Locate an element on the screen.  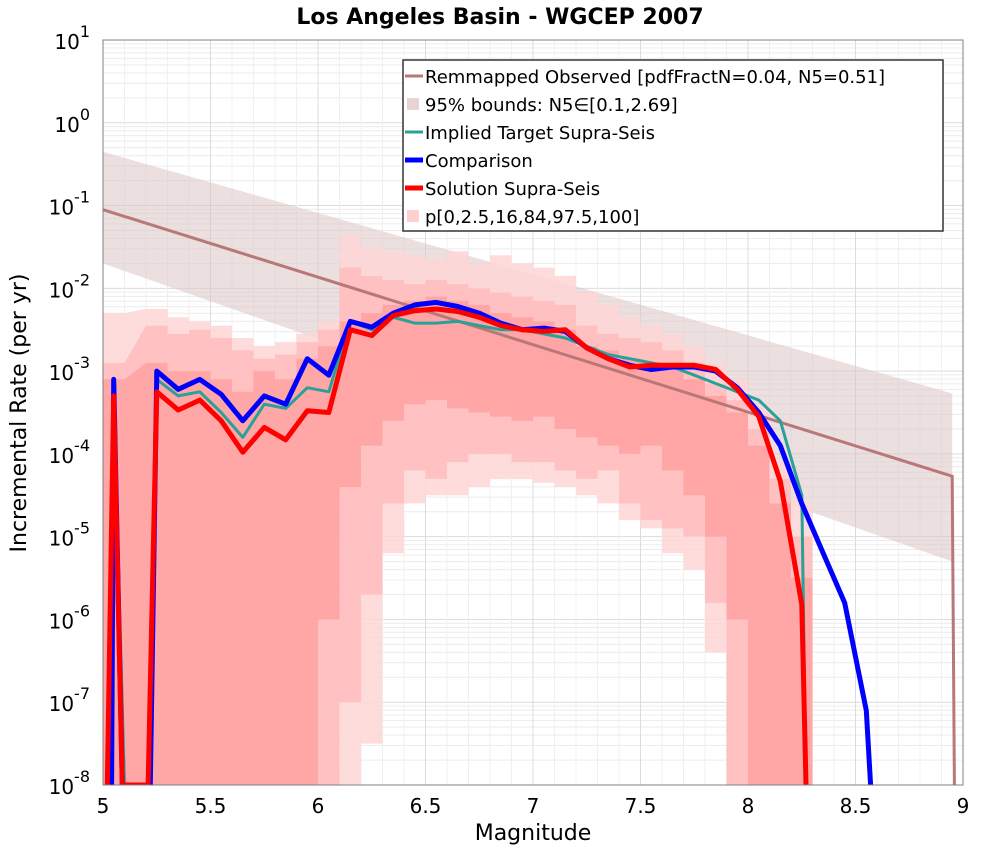
x-tick-label: 6.5 is located at coordinates (426, 806).